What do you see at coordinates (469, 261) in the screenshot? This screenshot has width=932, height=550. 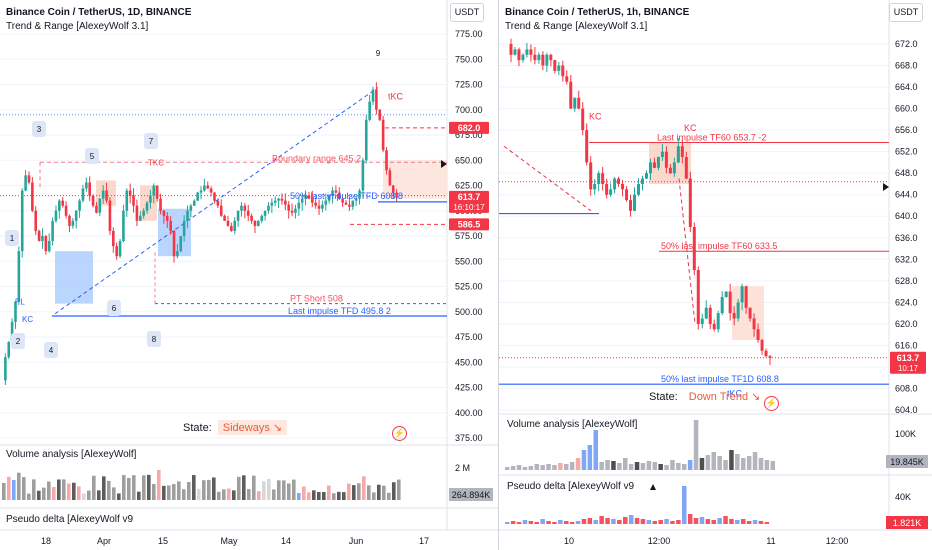 I see `left-price-tick-label: 550.00` at bounding box center [469, 261].